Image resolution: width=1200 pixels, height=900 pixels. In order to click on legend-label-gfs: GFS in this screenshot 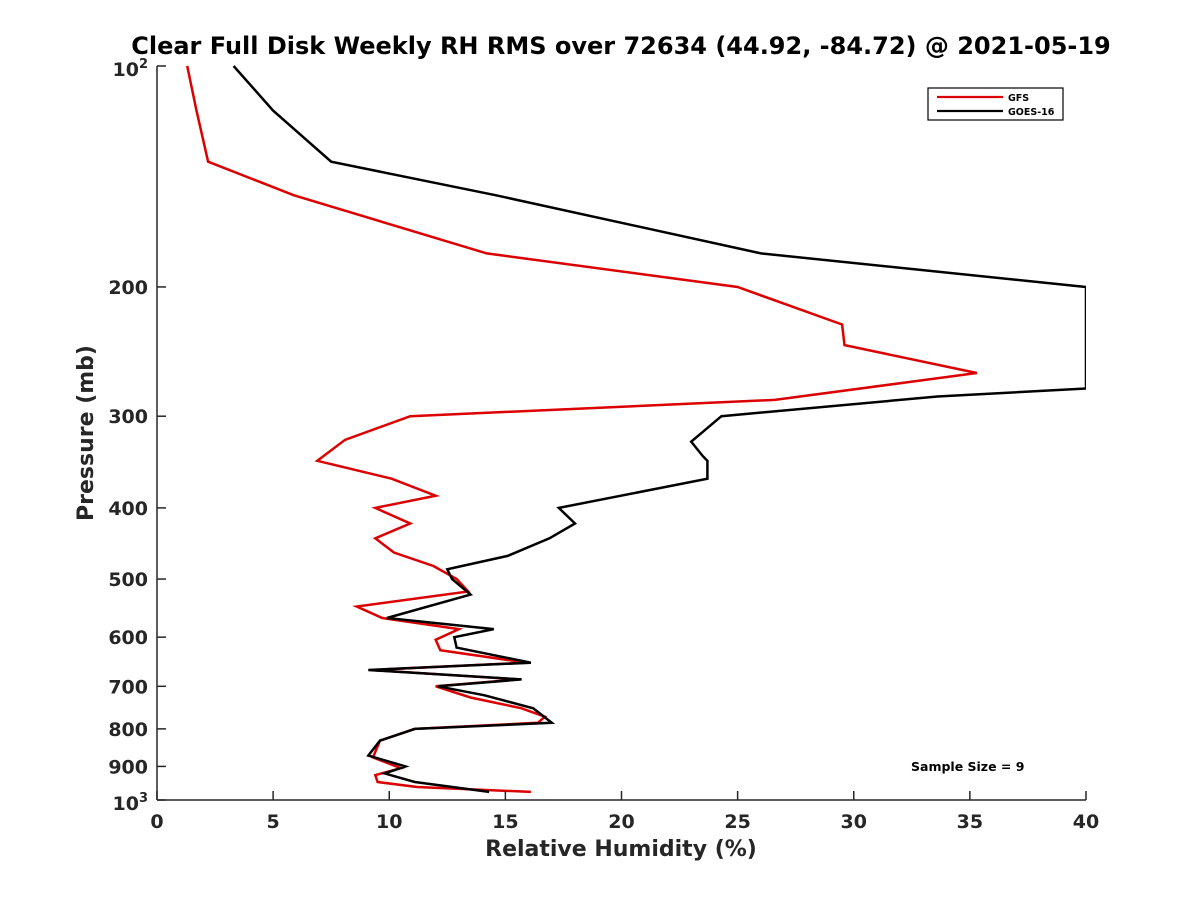, I will do `click(1018, 98)`.